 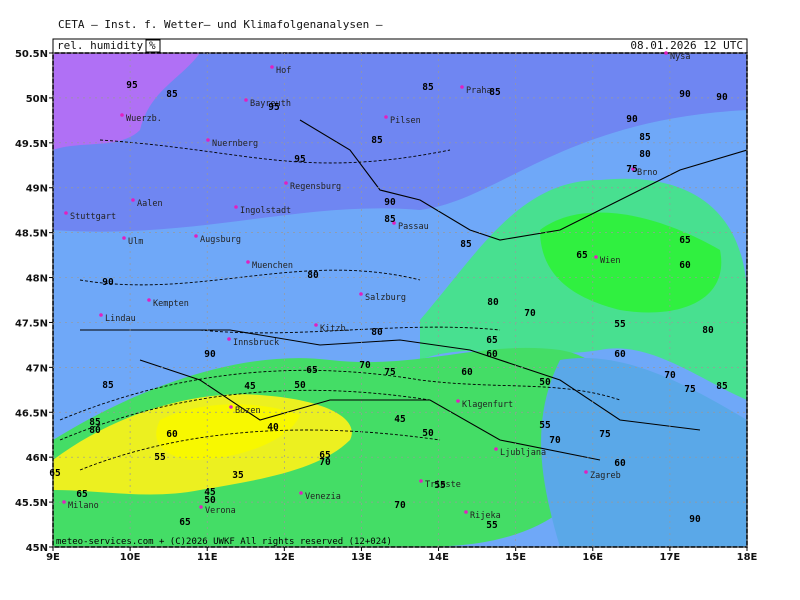 What do you see at coordinates (220, 240) in the screenshot?
I see `city-label: Augsburg` at bounding box center [220, 240].